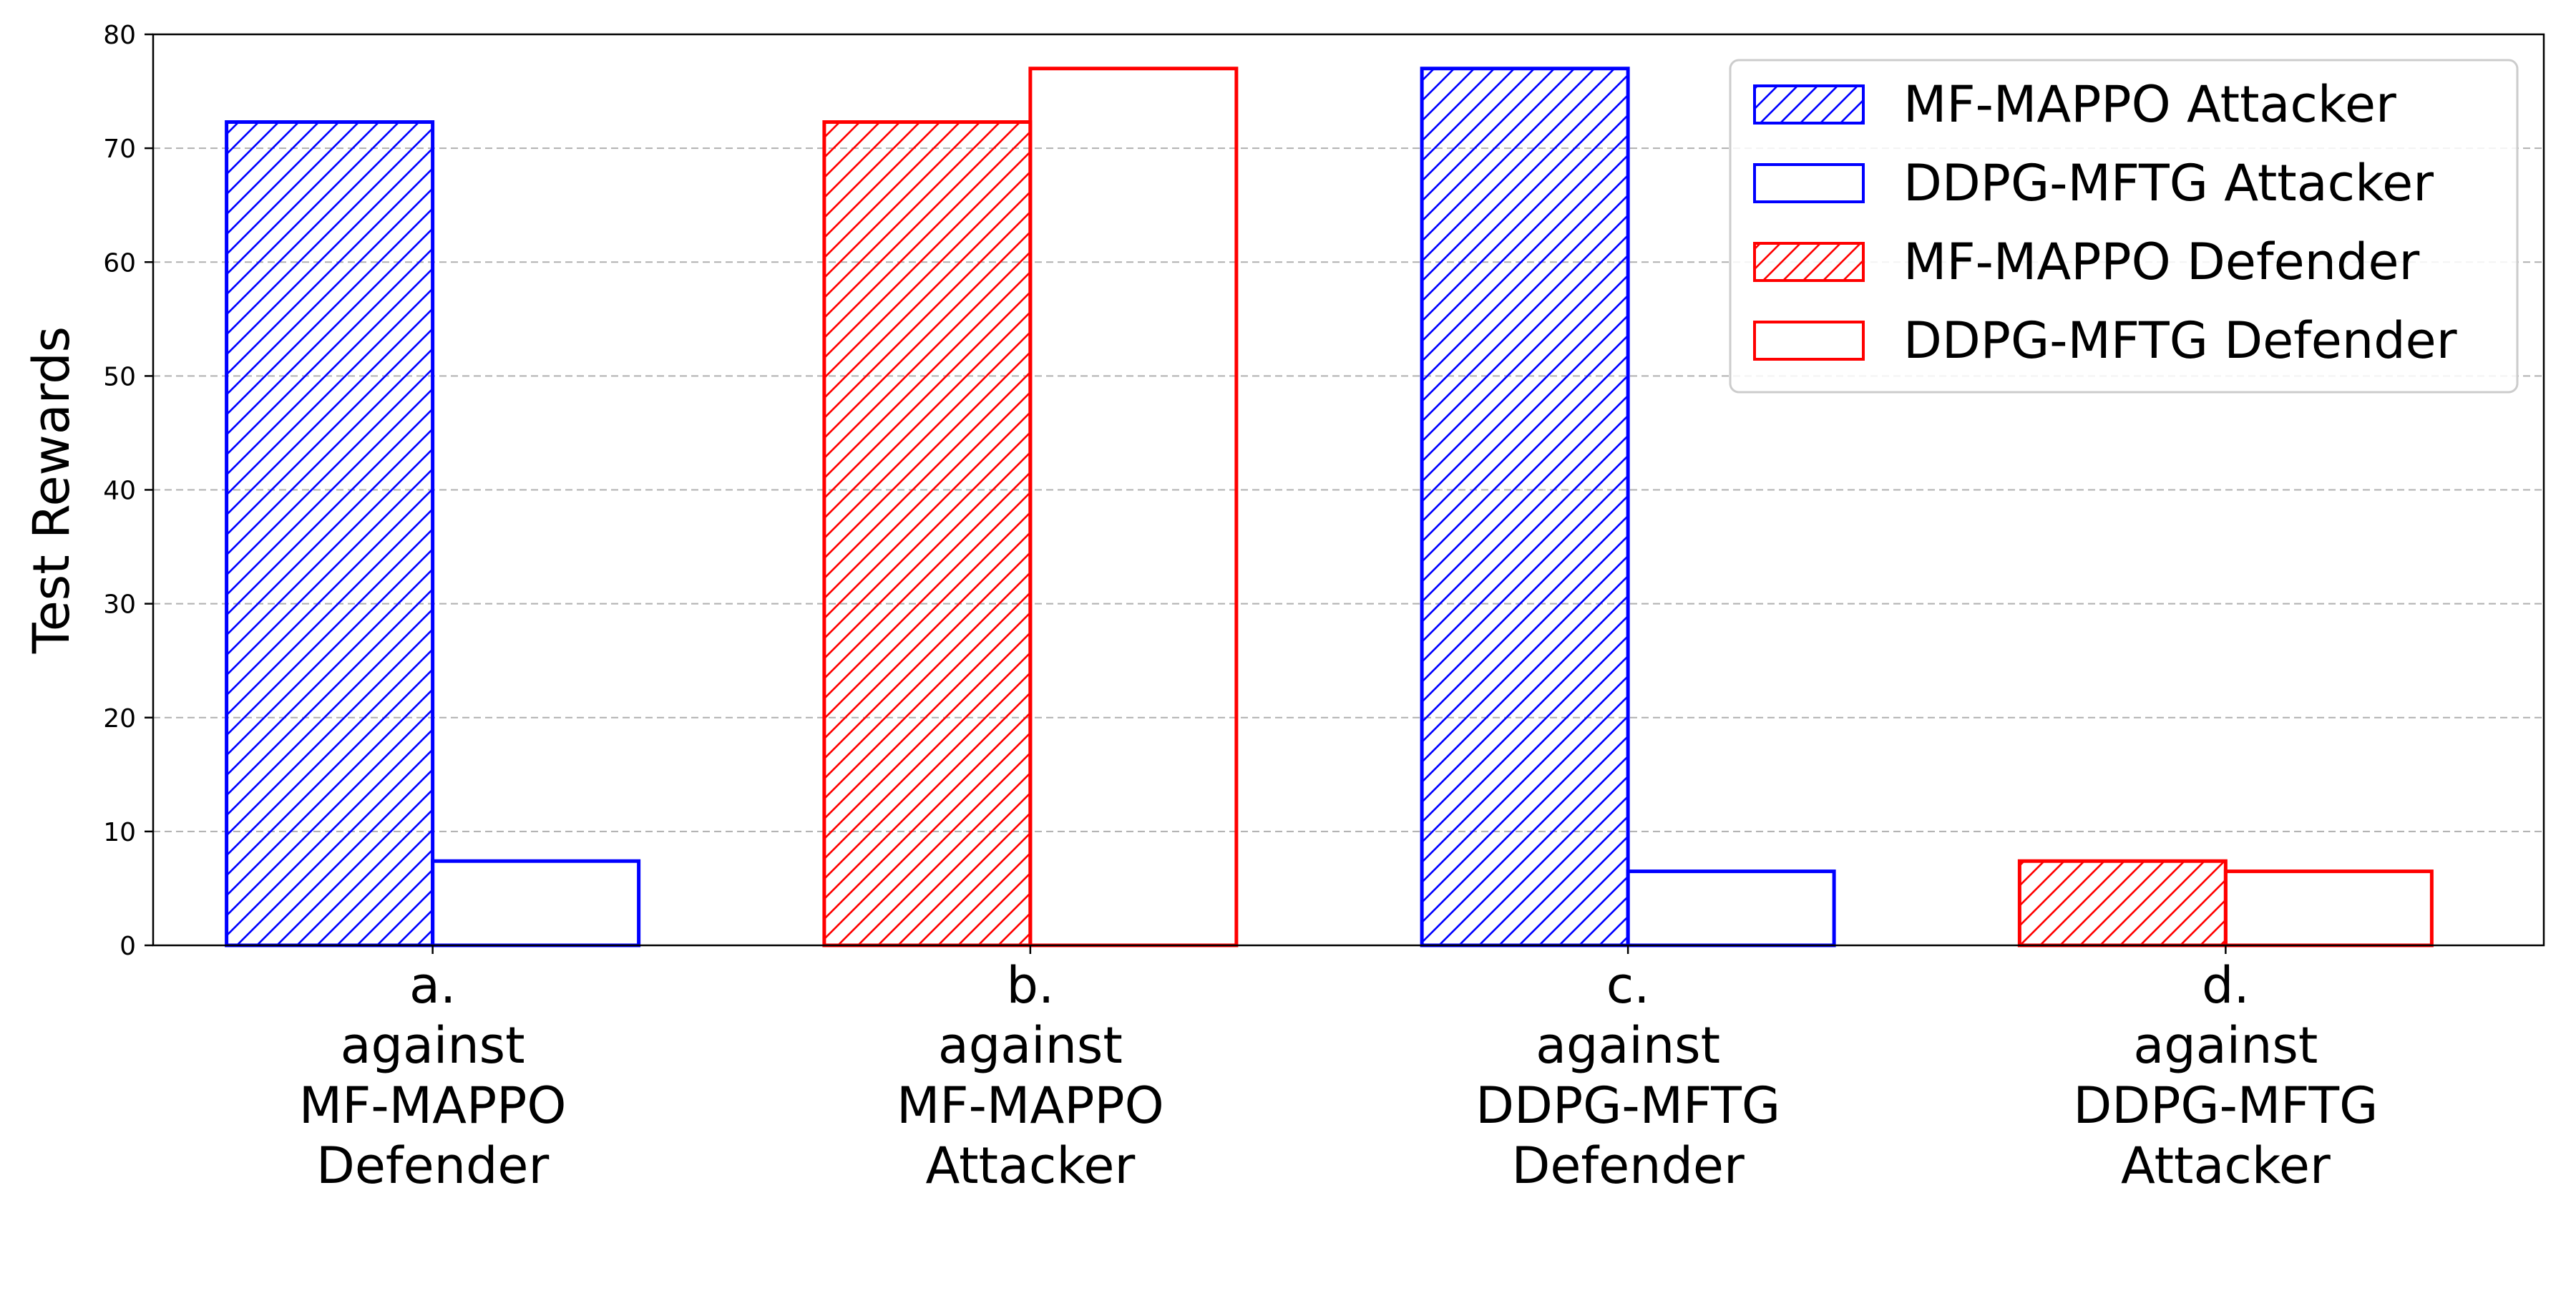  I want to click on y-tick-label: 20, so click(119, 719).